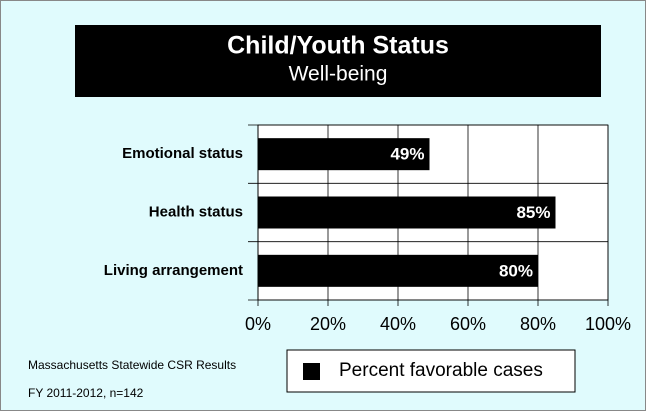 The height and width of the screenshot is (411, 646). Describe the element at coordinates (182, 153) in the screenshot. I see `y-tick-label: Emotional status` at that location.